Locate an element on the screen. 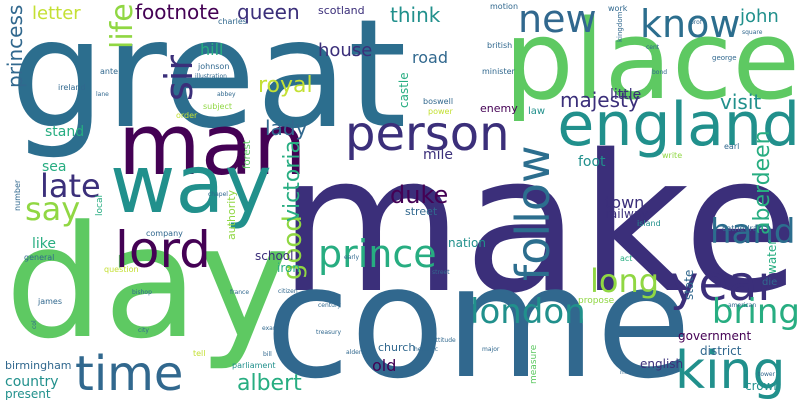 This screenshot has height=400, width=800. cloud-word-number: number is located at coordinates (17, 196).